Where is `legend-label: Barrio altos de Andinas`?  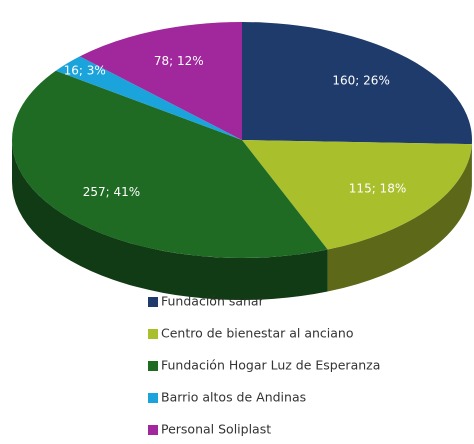 legend-label: Barrio altos de Andinas is located at coordinates (233, 397).